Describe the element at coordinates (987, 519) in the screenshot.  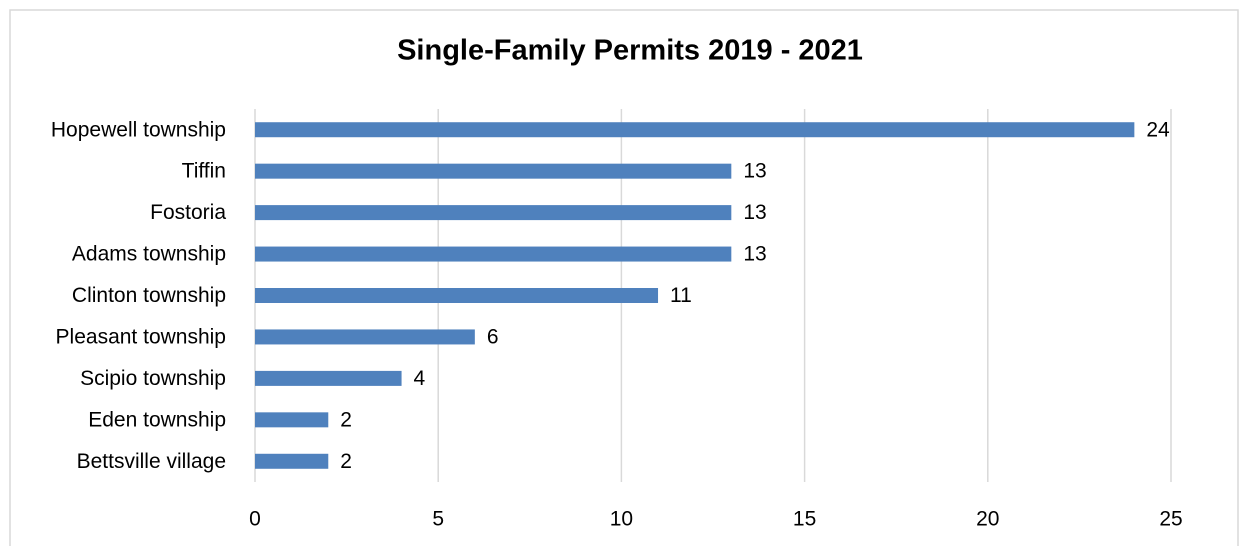
I see `x-tick-label: 20` at that location.